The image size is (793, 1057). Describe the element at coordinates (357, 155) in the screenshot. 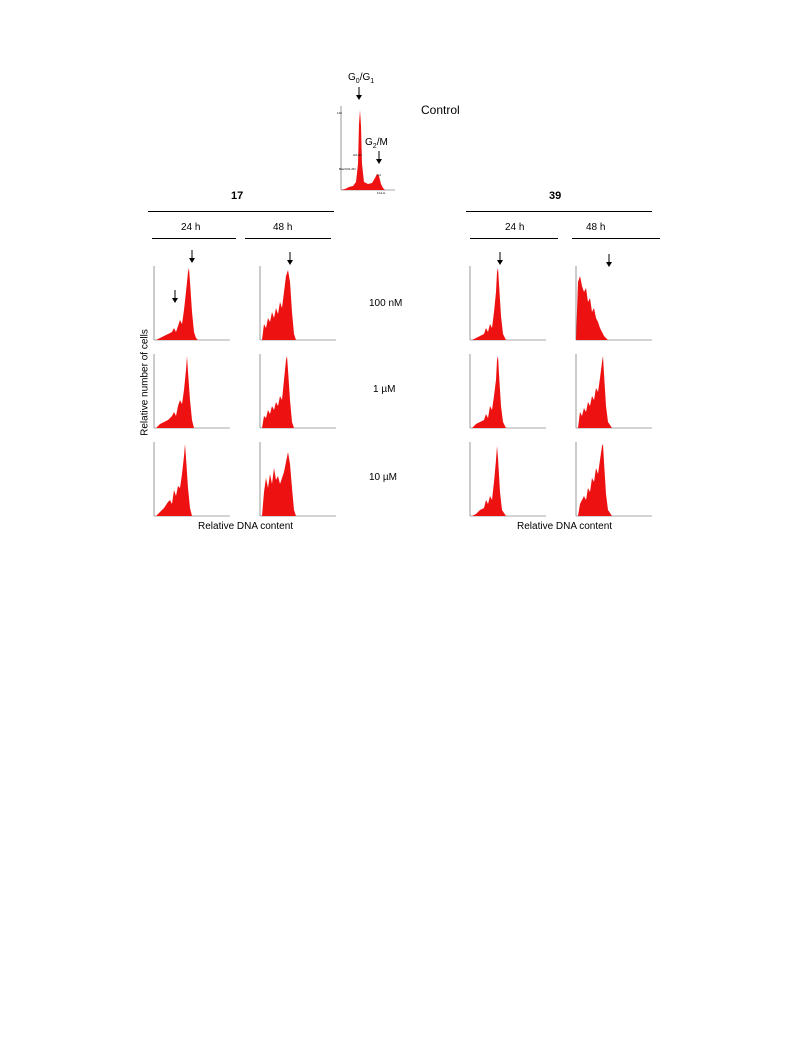

I see `svg-text: G0-G1` at that location.